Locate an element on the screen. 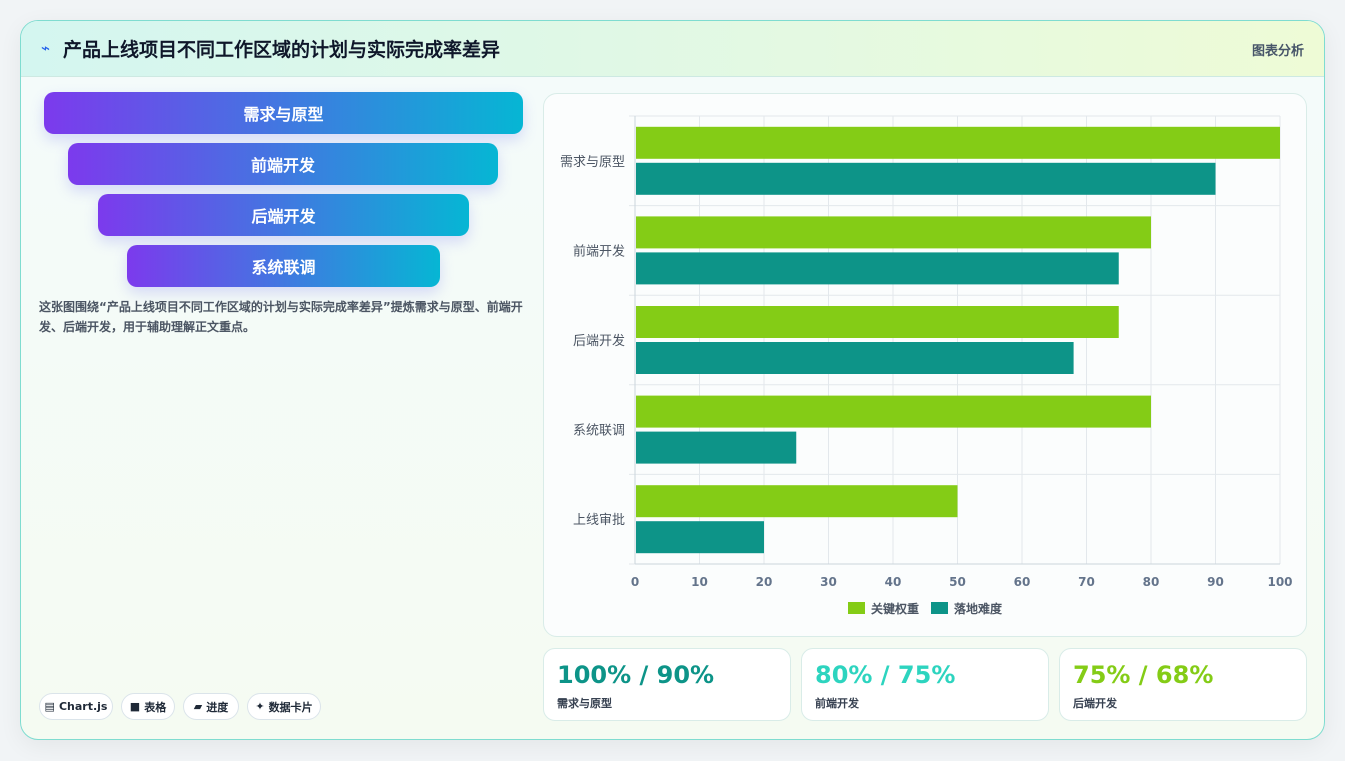 The width and height of the screenshot is (1345, 761). x-tick-label: 100 is located at coordinates (1279, 582).